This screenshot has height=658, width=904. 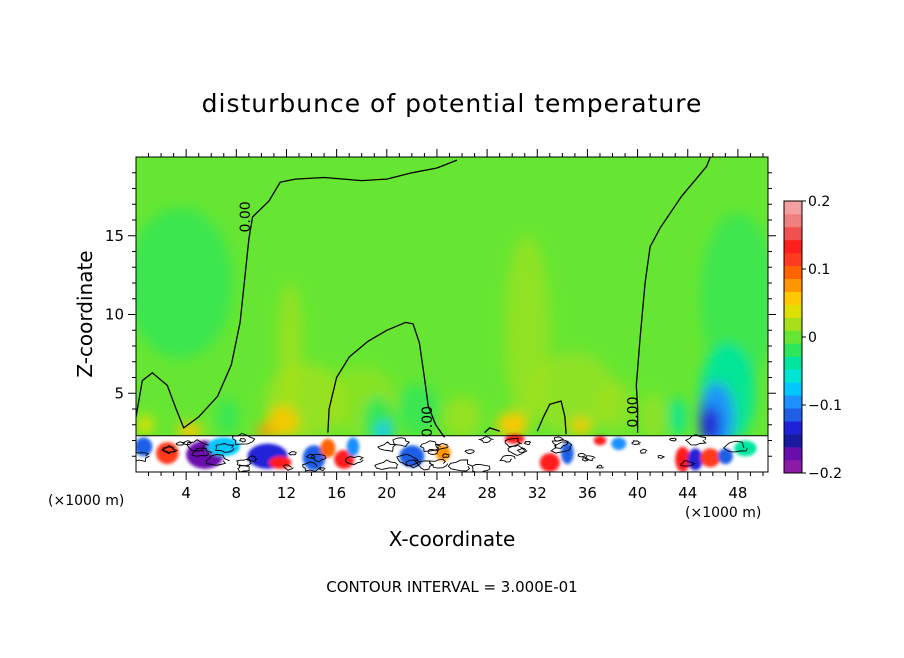 I want to click on x-tick-label-3: 16, so click(x=336, y=493).